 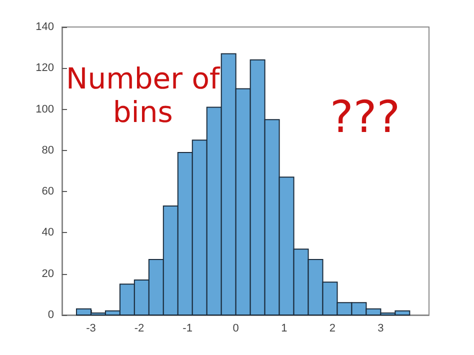 What do you see at coordinates (332, 328) in the screenshot?
I see `x-tick-label: 2` at bounding box center [332, 328].